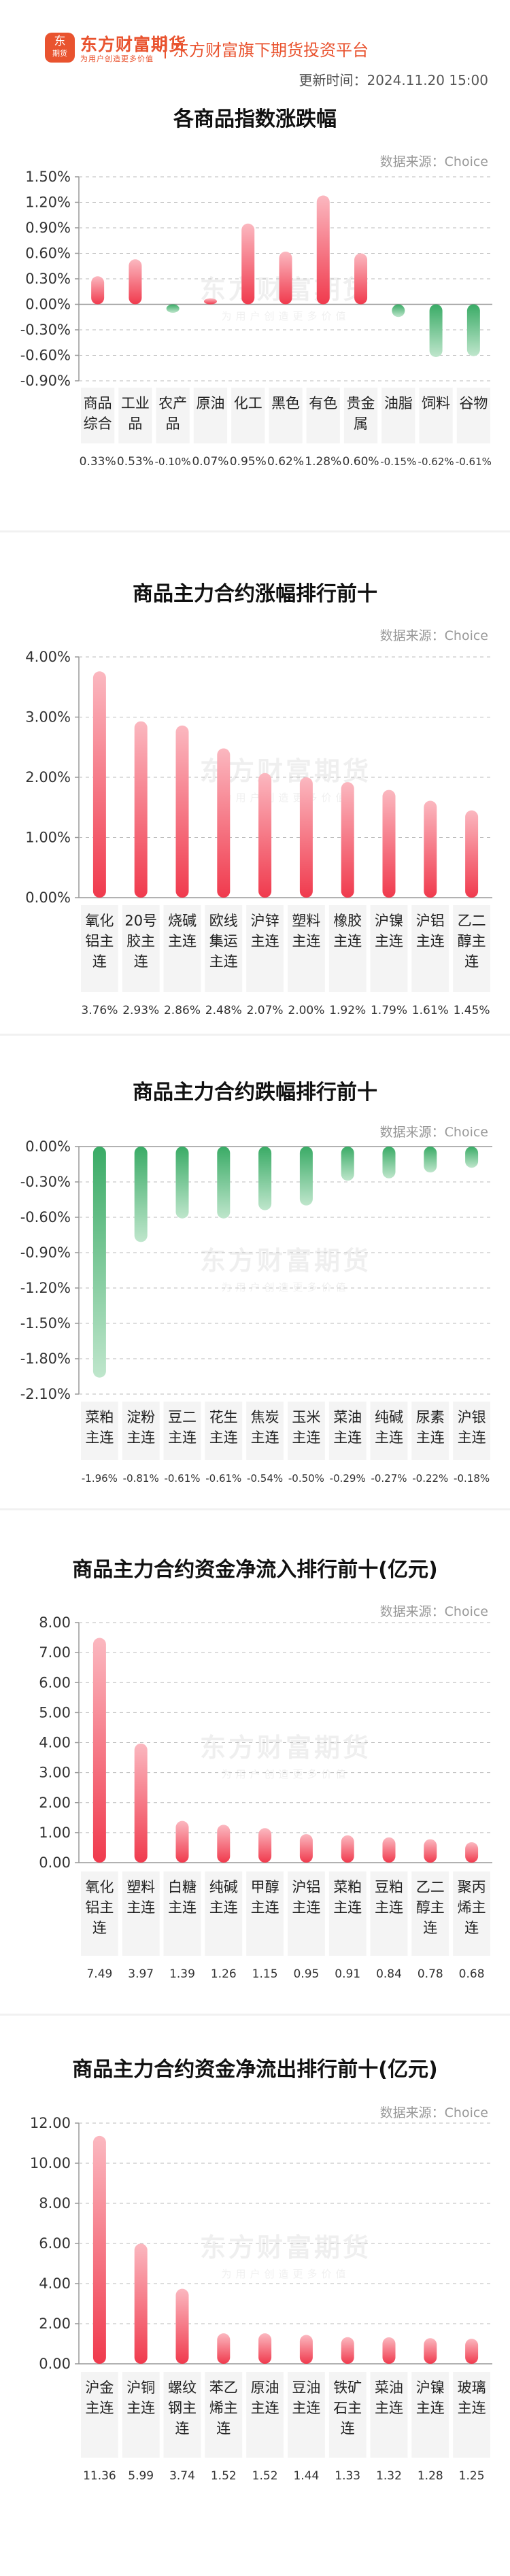 The width and height of the screenshot is (510, 2576). Describe the element at coordinates (141, 941) in the screenshot. I see `category-label: 20号胶主连` at that location.